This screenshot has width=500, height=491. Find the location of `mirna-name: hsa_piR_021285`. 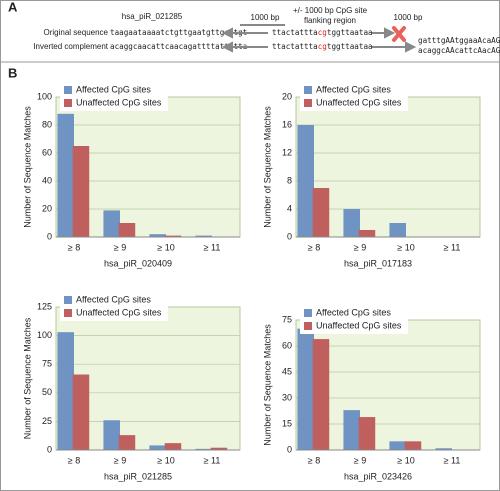

mirna-name: hsa_piR_021285 is located at coordinates (152, 16).